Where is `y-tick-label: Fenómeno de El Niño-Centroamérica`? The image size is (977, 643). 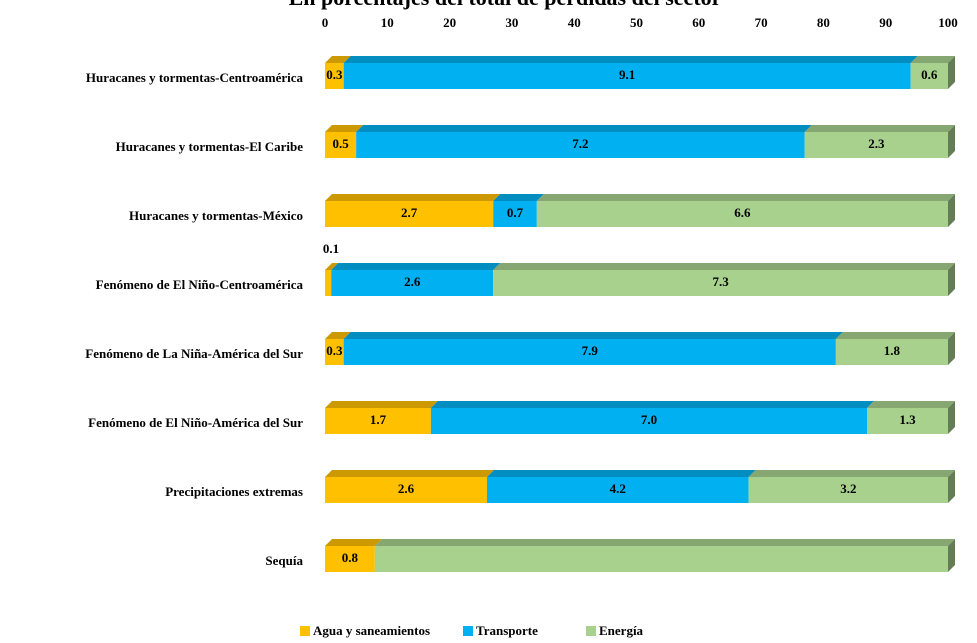
y-tick-label: Fenómeno de El Niño-Centroamérica is located at coordinates (200, 284).